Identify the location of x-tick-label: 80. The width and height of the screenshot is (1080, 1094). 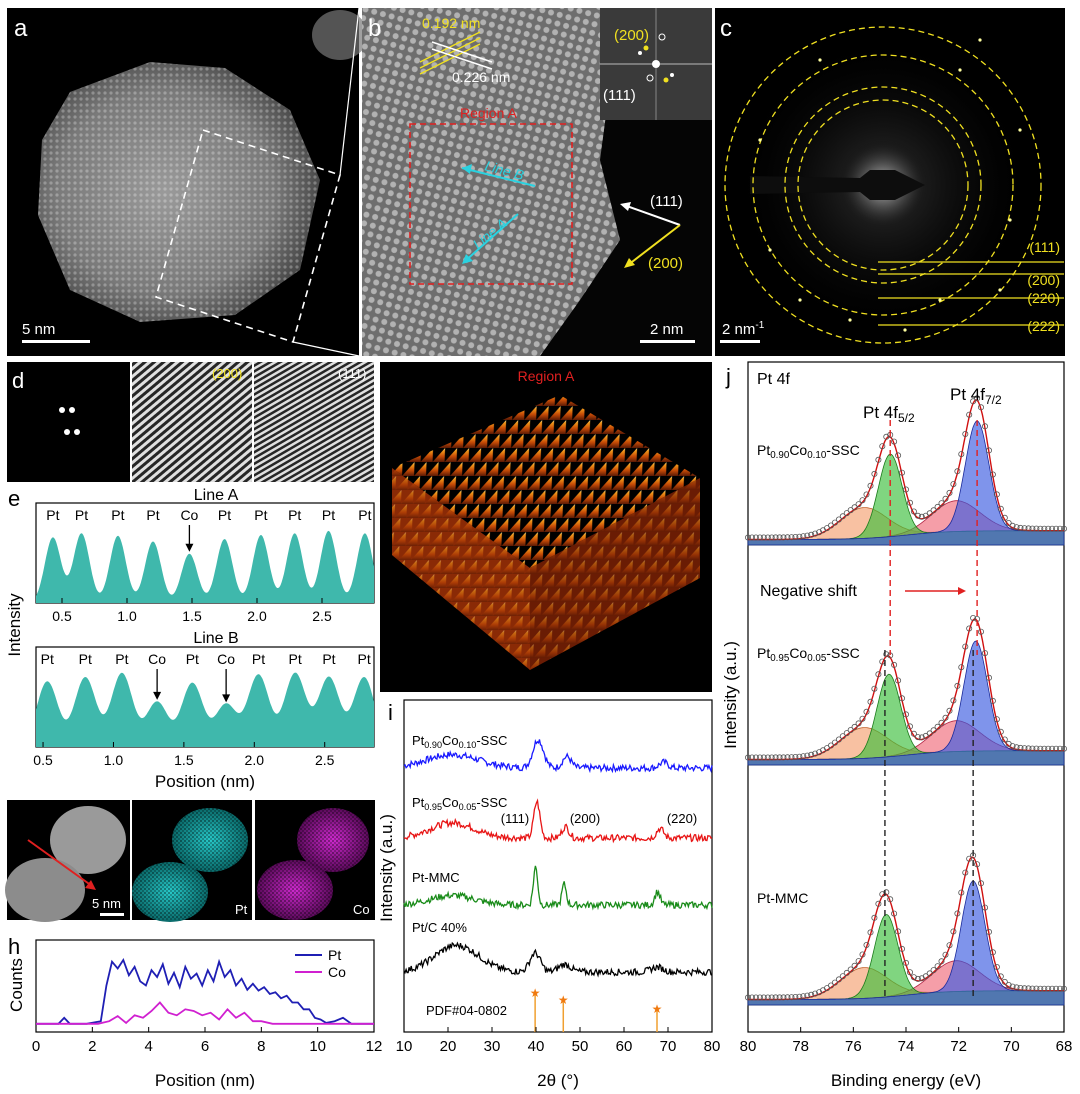
(712, 1046).